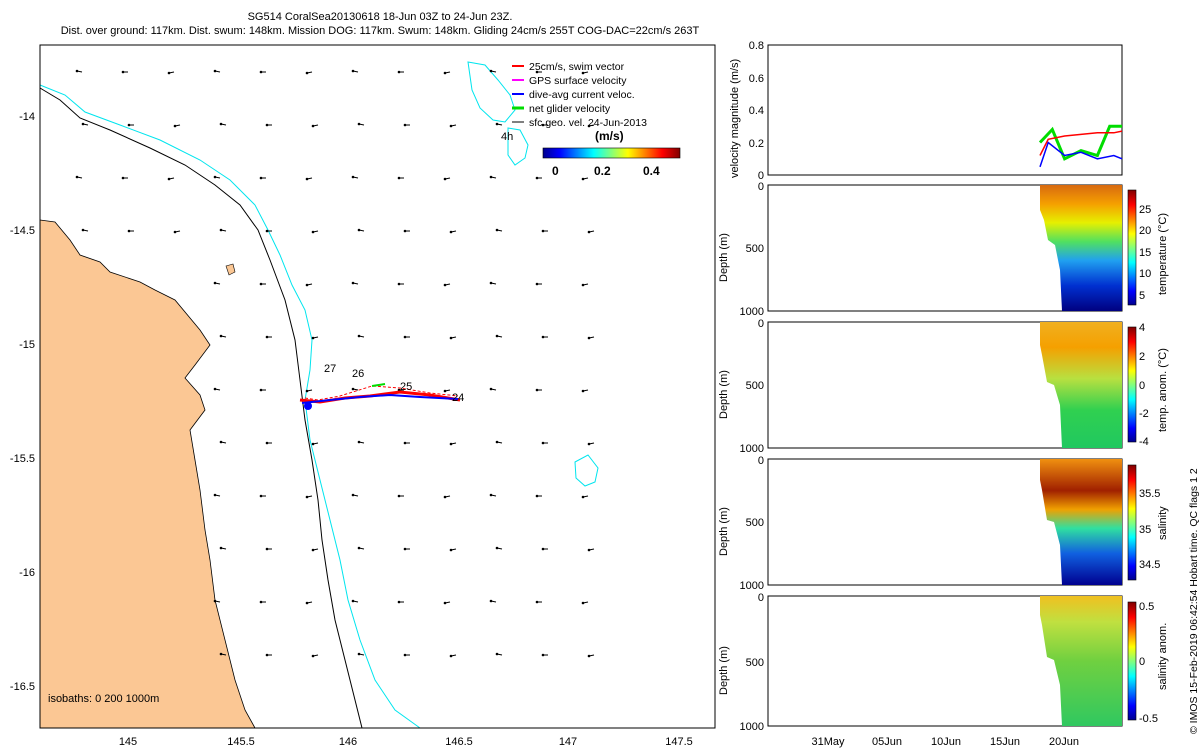 The width and height of the screenshot is (1200, 750). Describe the element at coordinates (1149, 565) in the screenshot. I see `colorbar-tick: 34.5` at that location.